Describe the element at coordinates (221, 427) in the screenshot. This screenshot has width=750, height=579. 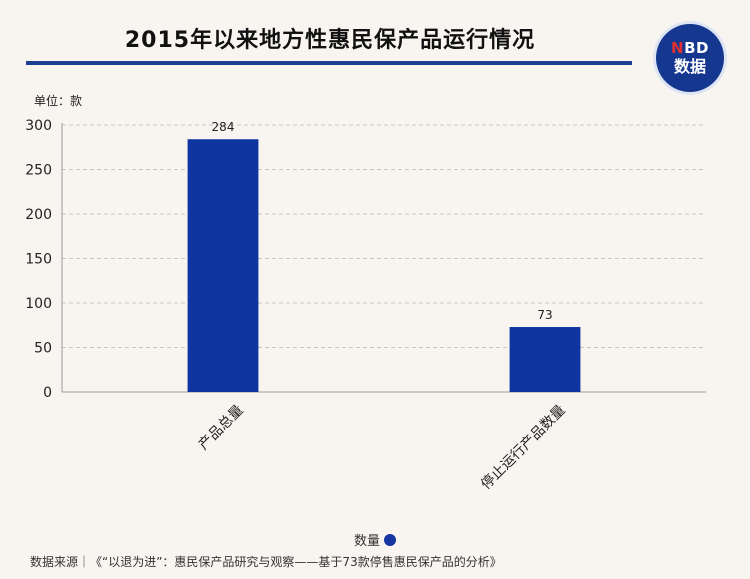
I see `x-tick-label: 产品总量` at that location.